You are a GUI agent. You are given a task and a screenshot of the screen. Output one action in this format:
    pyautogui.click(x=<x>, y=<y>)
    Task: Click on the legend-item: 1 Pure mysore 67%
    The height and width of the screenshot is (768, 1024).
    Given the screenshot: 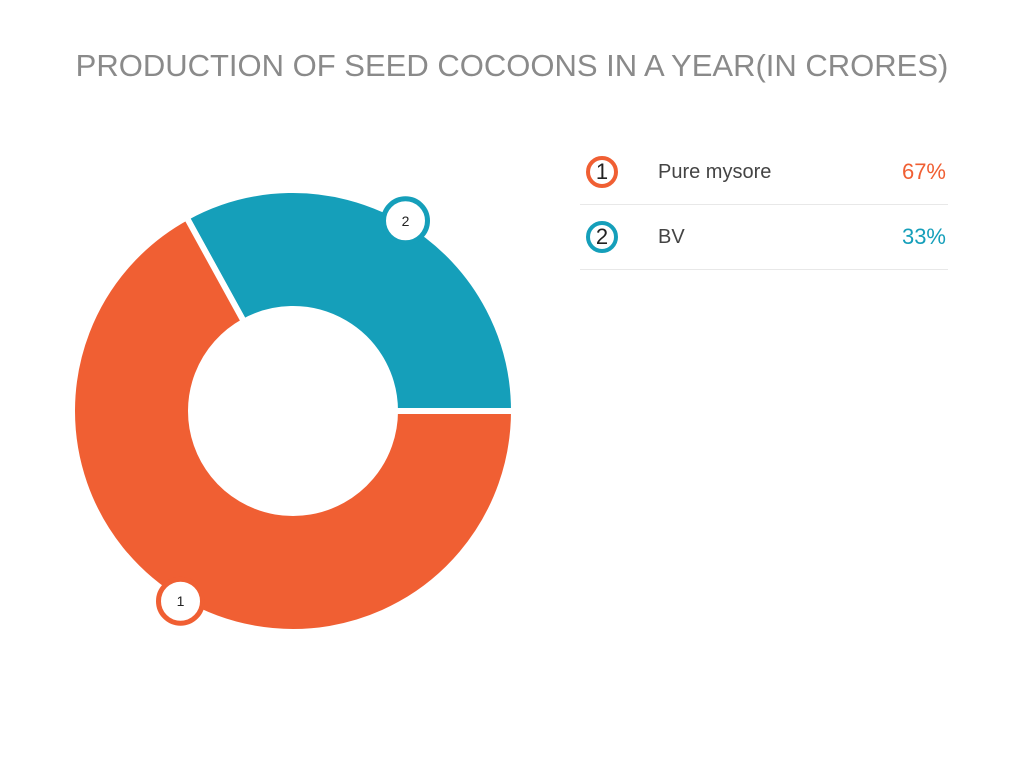 What is the action you would take?
    pyautogui.click(x=764, y=172)
    